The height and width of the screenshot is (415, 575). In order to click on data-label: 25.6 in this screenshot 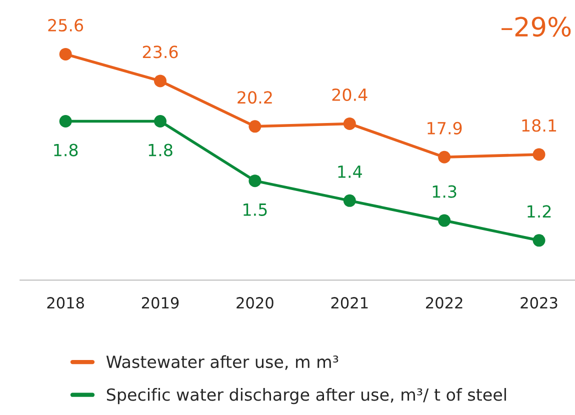, I will do `click(66, 25)`.